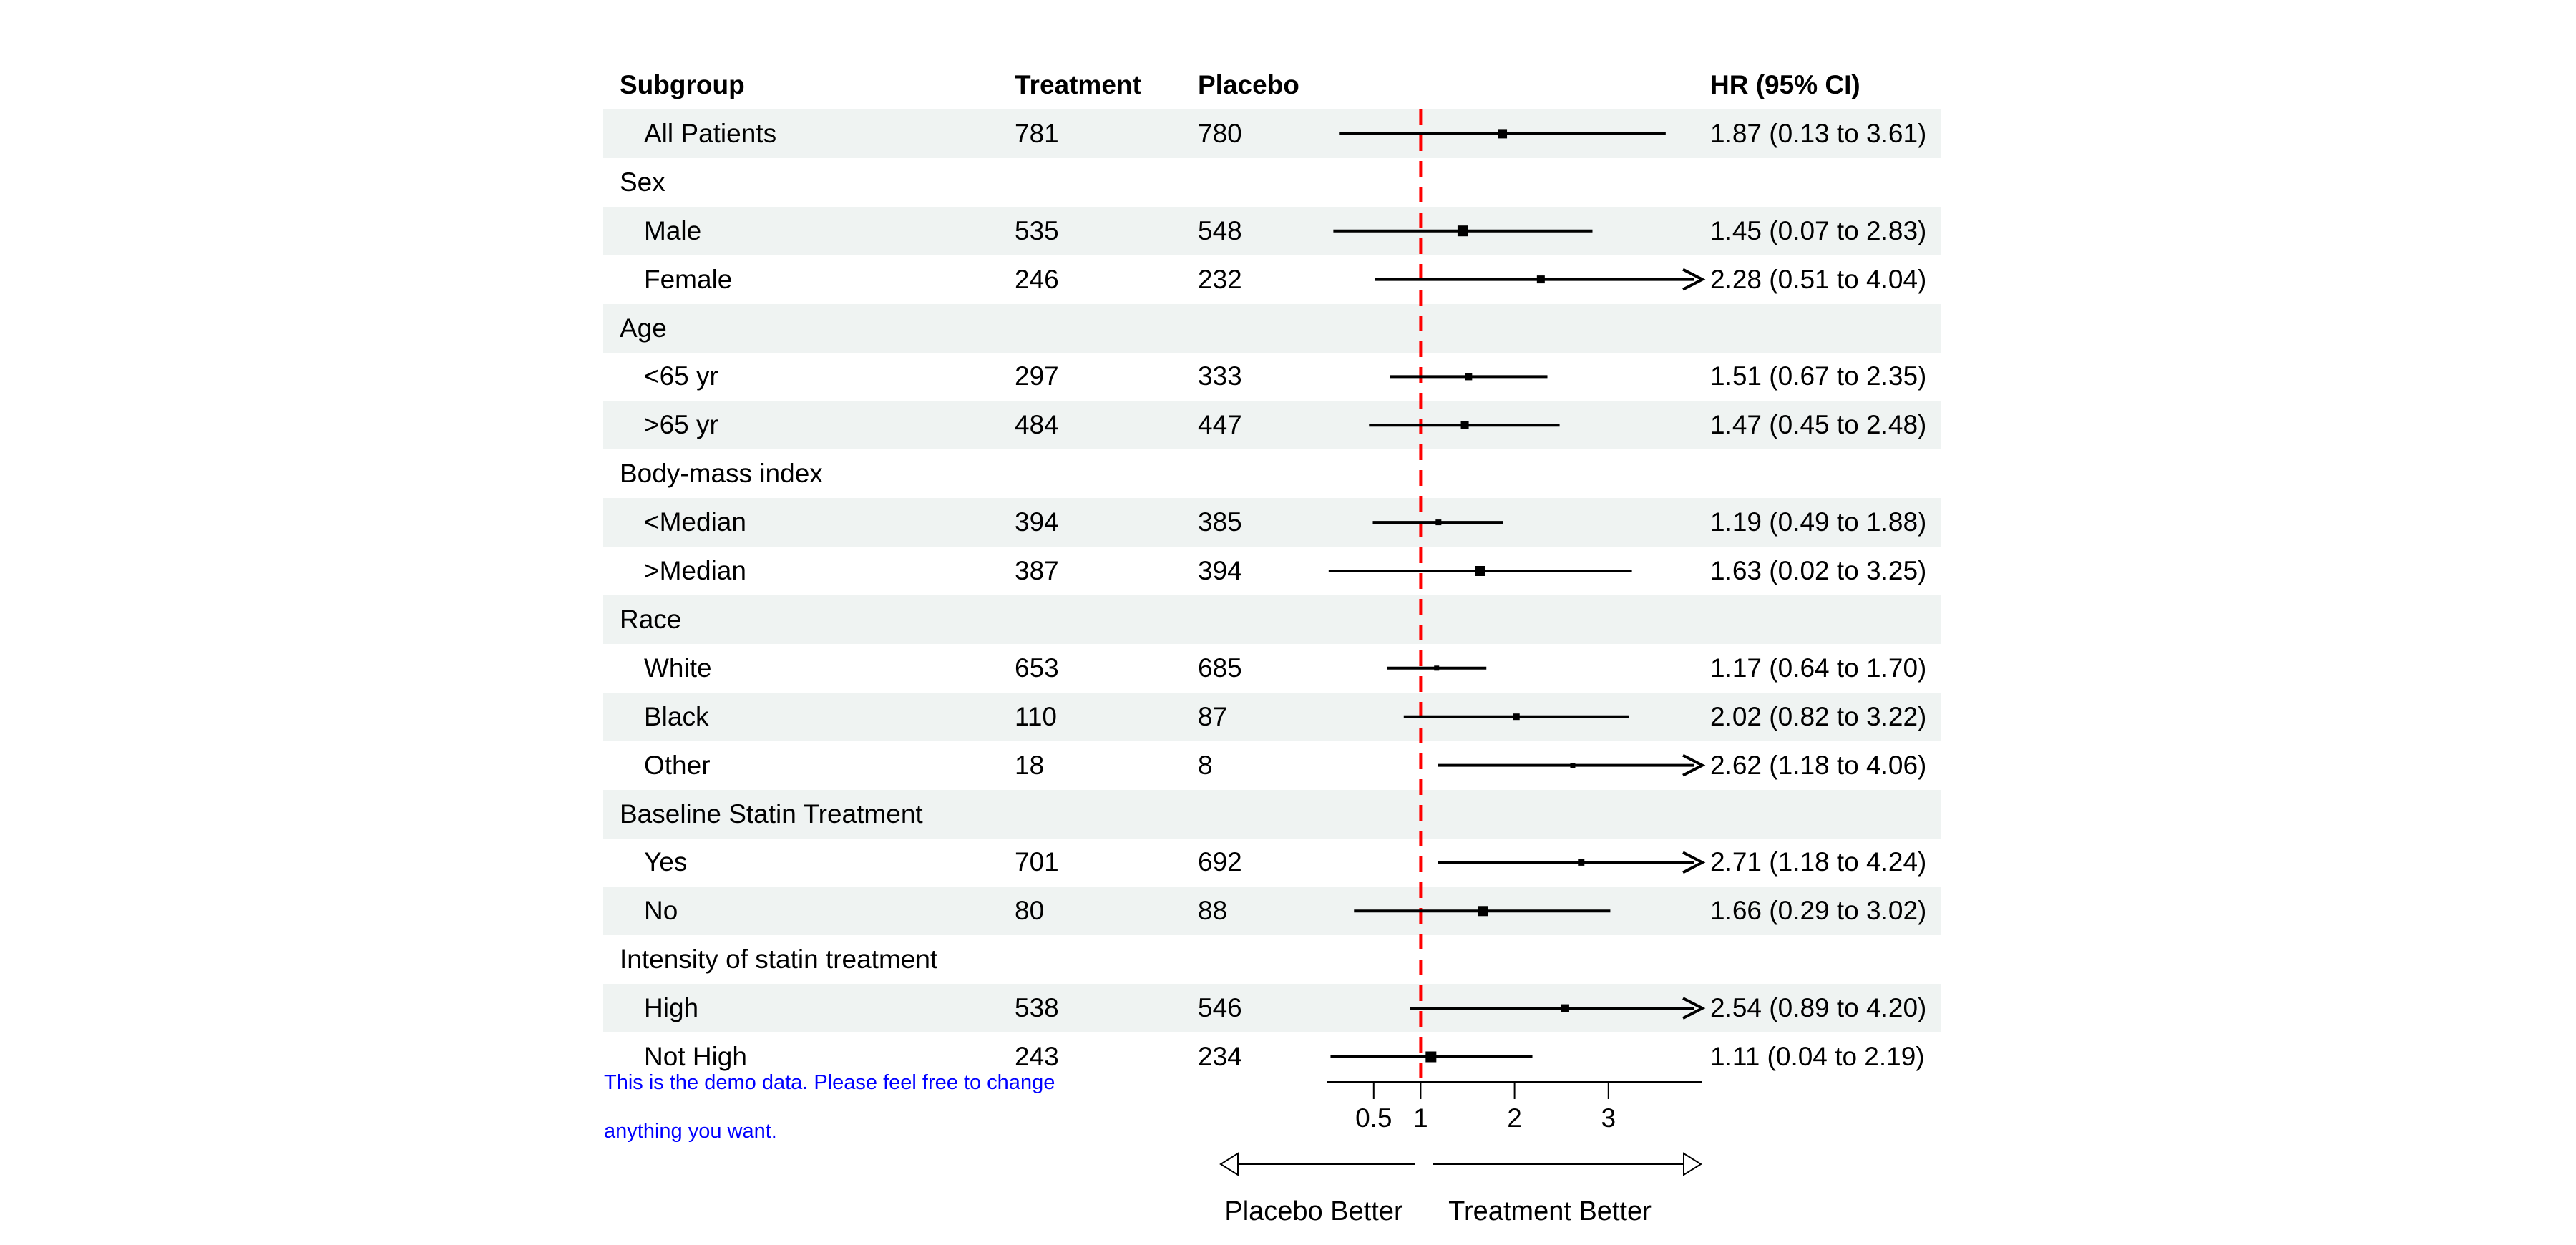 Image resolution: width=2576 pixels, height=1245 pixels. Describe the element at coordinates (1272, 571) in the screenshot. I see `table-row: >Median 387 394 1.63 (0.02 to 3.25)` at that location.